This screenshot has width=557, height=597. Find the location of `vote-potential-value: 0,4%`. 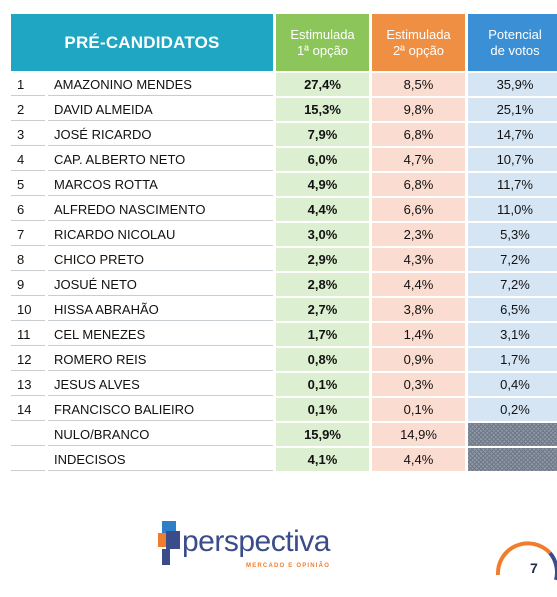

vote-potential-value: 0,4% is located at coordinates (512, 384).